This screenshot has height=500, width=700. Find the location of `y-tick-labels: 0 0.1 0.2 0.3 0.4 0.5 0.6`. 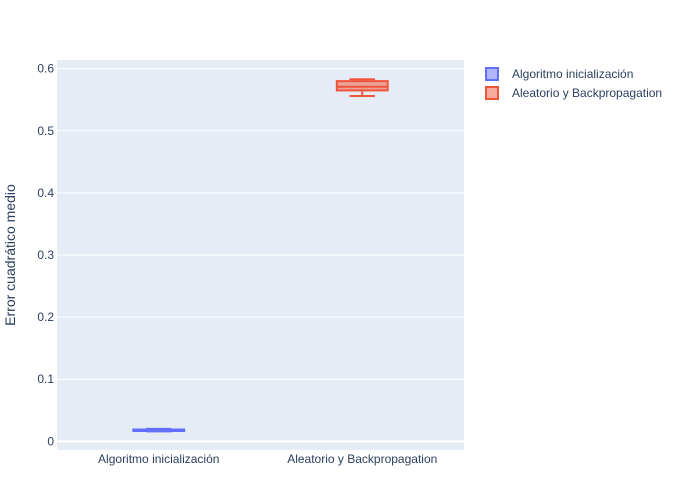

y-tick-labels: 0 0.1 0.2 0.3 0.4 0.5 0.6 is located at coordinates (45, 255).